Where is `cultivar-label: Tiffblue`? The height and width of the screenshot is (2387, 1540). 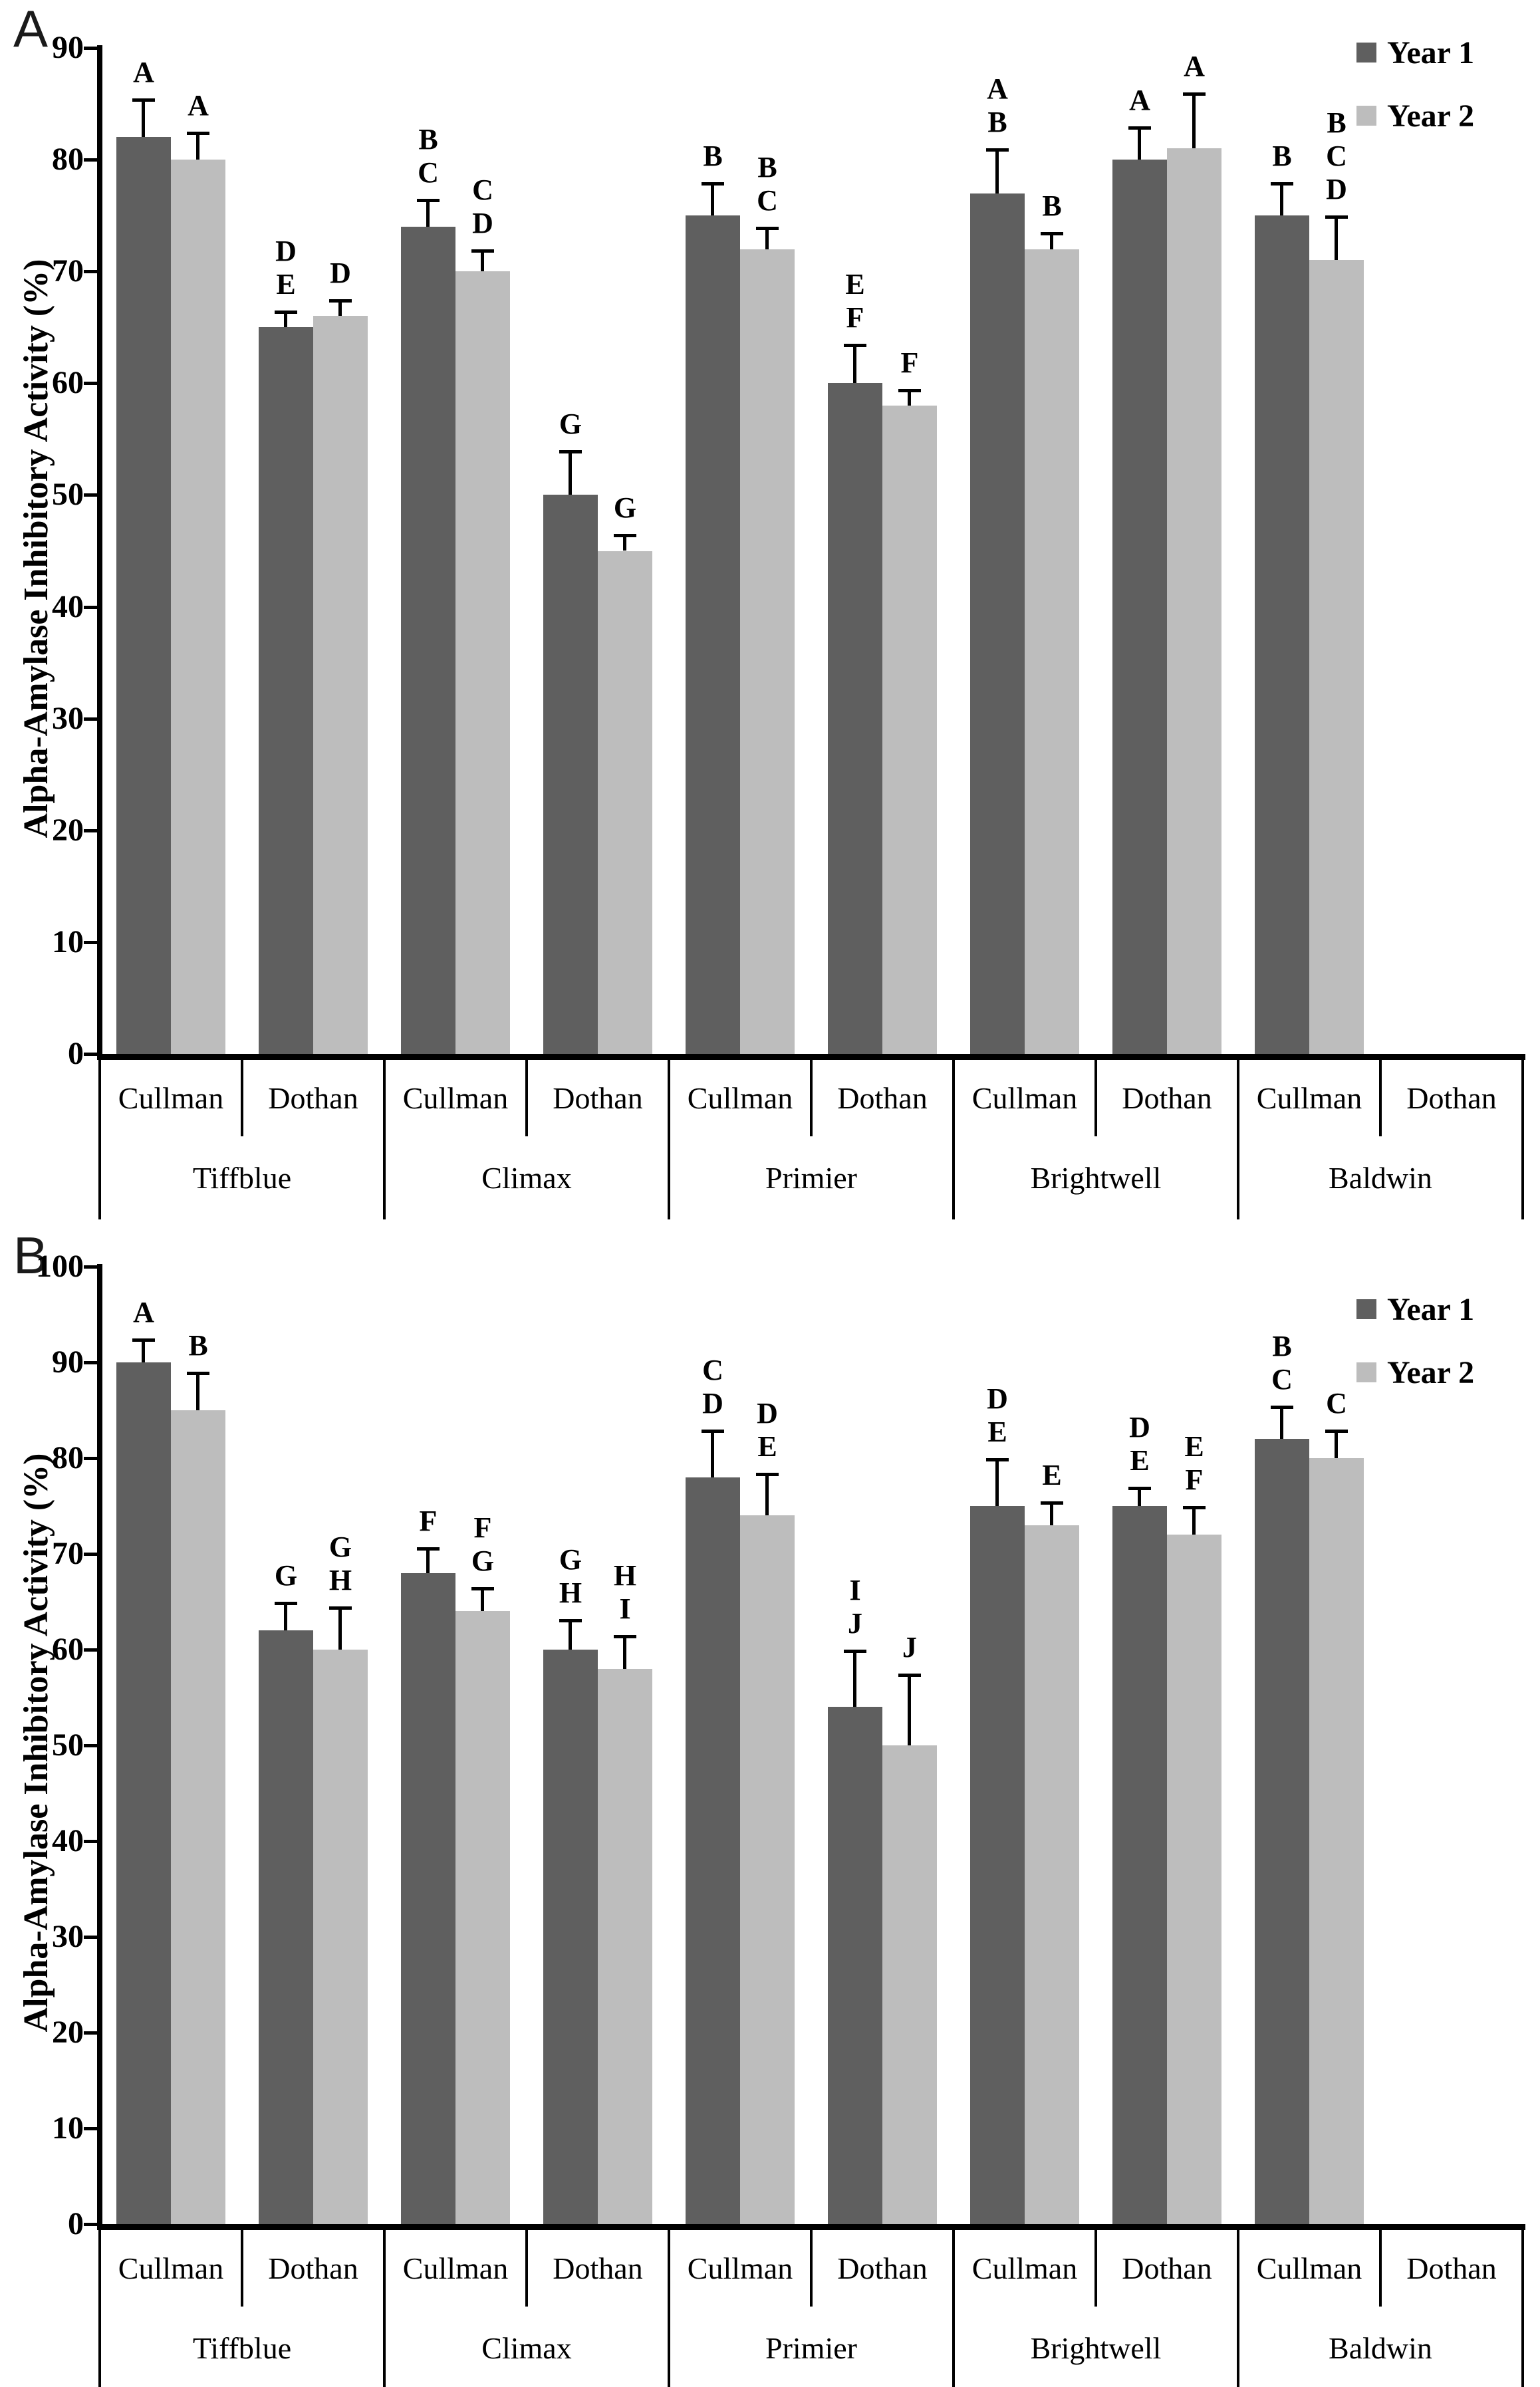 cultivar-label: Tiffblue is located at coordinates (242, 2348).